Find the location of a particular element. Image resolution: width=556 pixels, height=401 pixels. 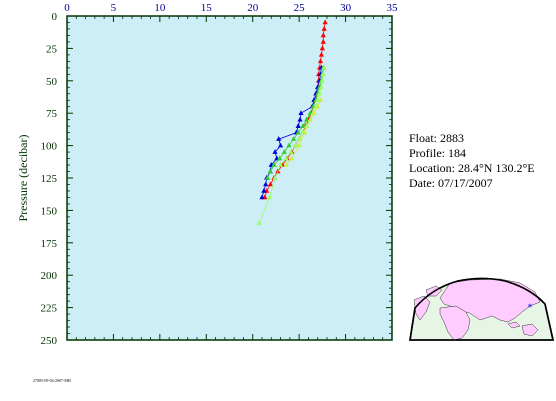

map-landmass-australia is located at coordinates (530, 330).